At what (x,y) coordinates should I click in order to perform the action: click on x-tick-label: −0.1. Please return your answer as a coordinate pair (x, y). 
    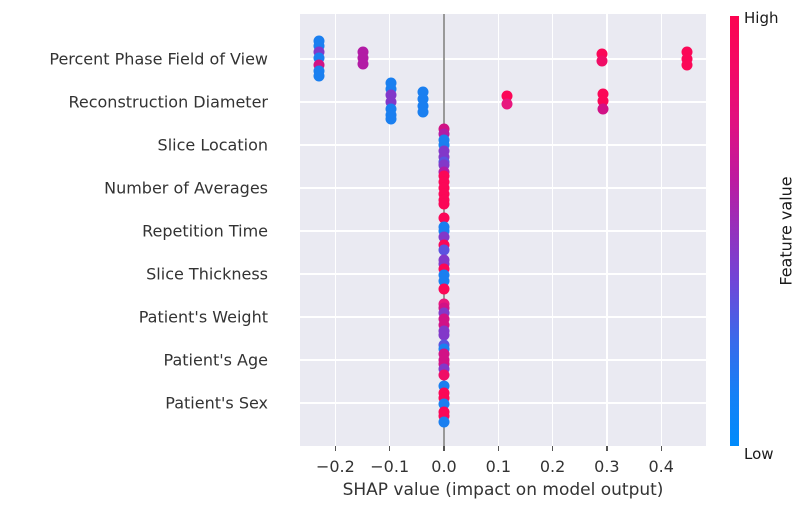
    Looking at the image, I should click on (390, 466).